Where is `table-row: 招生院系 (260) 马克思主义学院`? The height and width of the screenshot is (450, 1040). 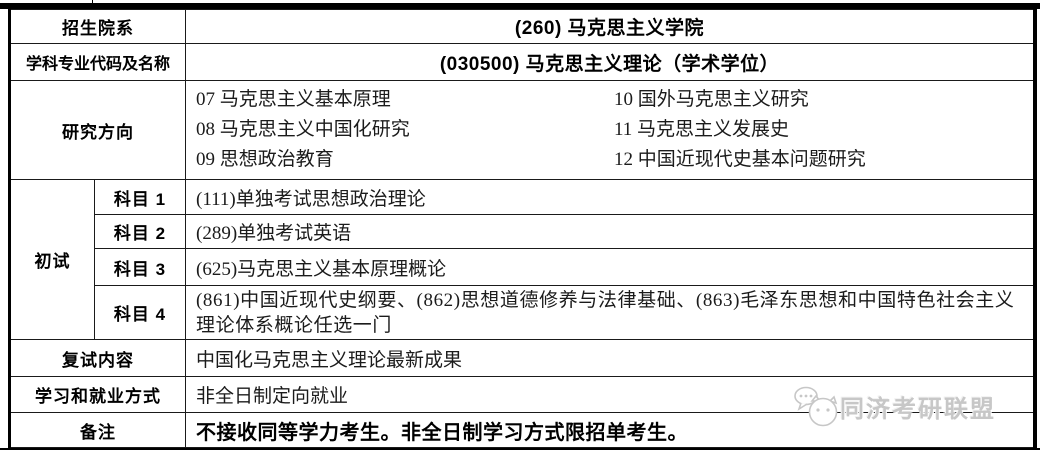
table-row: 招生院系 (260) 马克思主义学院 is located at coordinates (522, 26).